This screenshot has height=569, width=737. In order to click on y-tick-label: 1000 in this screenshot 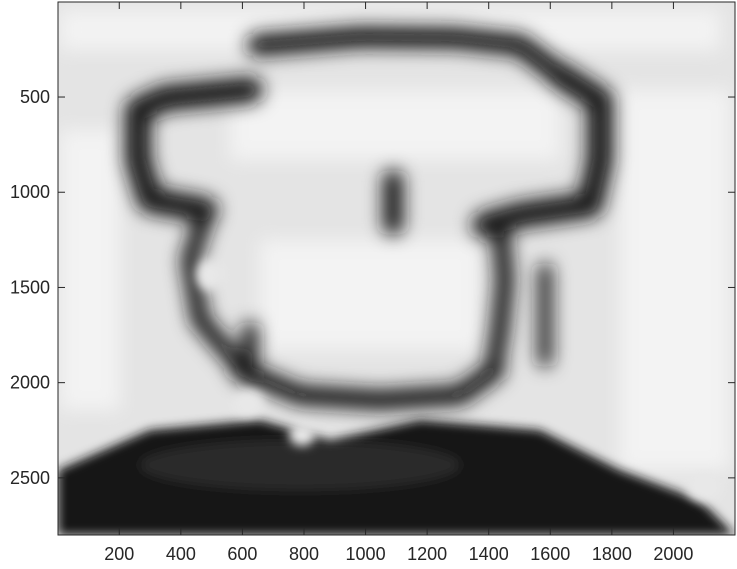, I will do `click(30, 192)`.